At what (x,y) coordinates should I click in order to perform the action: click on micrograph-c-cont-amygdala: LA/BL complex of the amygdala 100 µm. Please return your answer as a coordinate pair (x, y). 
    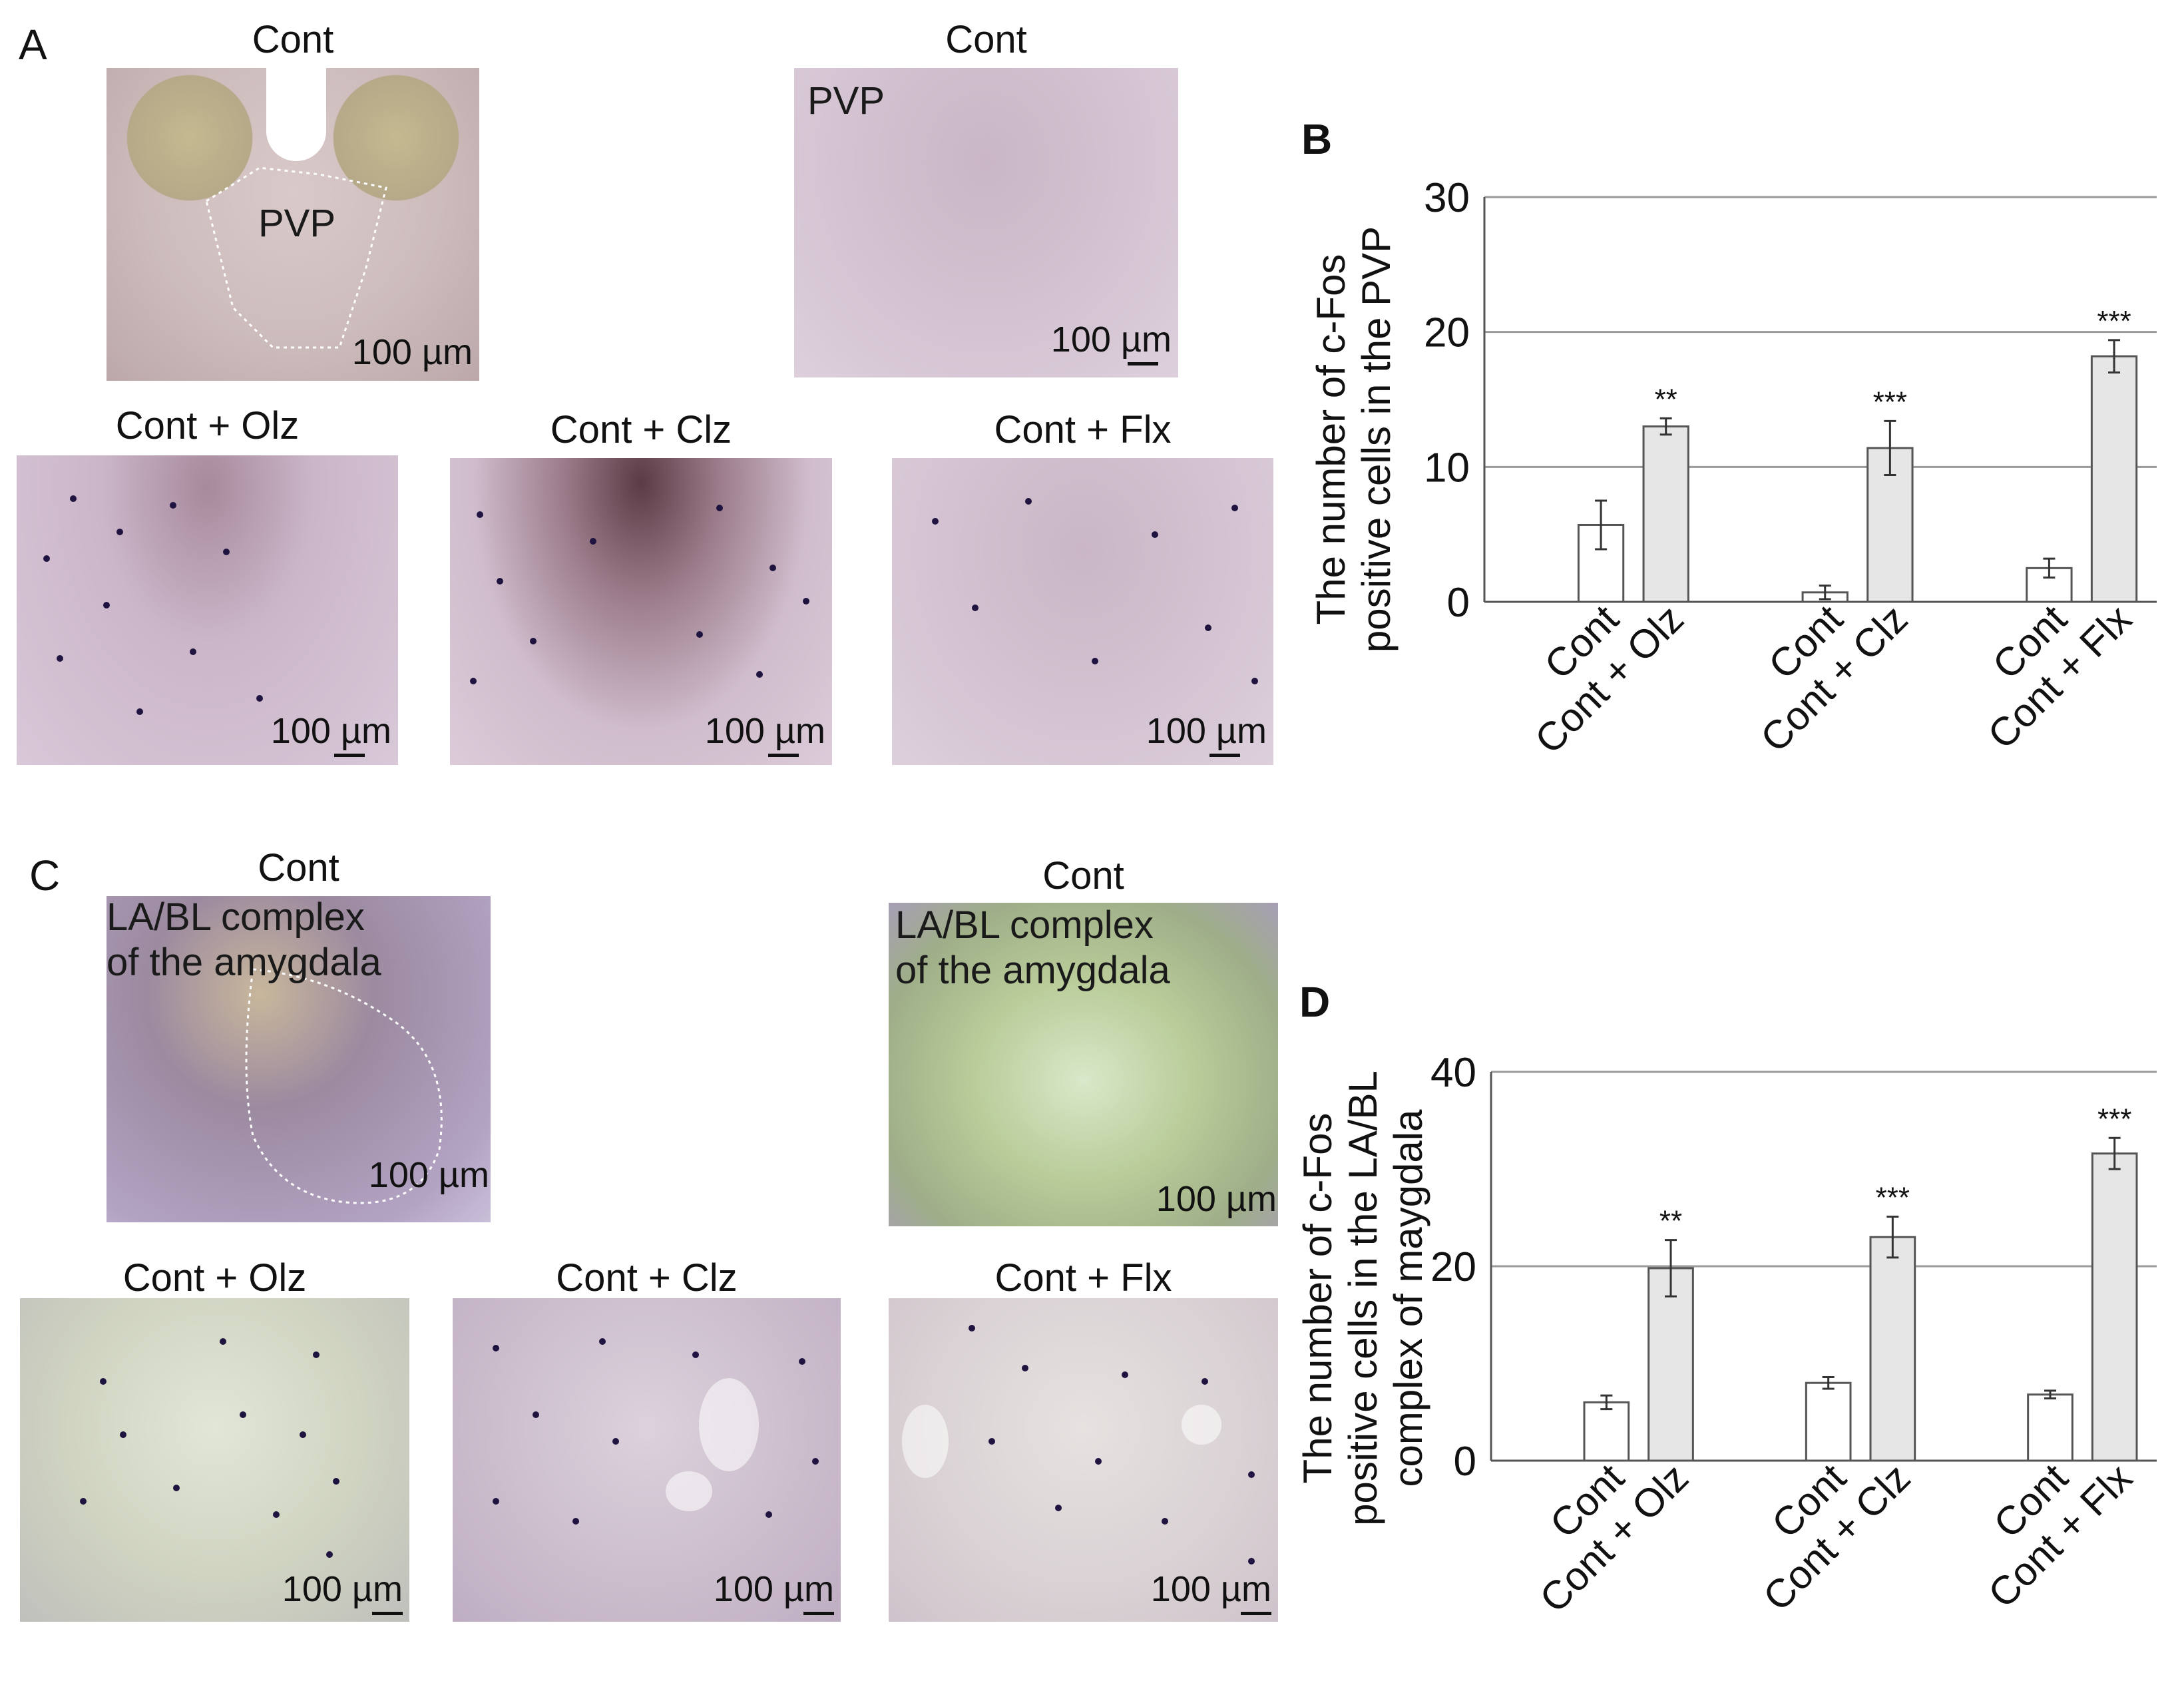
    Looking at the image, I should click on (1083, 1064).